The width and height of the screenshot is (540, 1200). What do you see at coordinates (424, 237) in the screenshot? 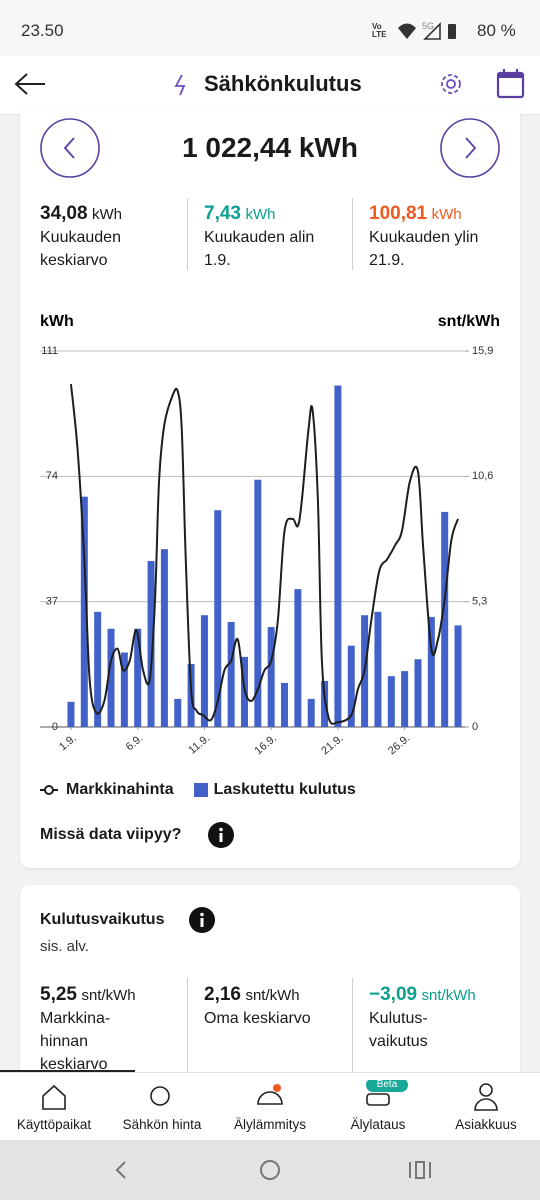
I see `stat-label: Kuukauden ylin` at bounding box center [424, 237].